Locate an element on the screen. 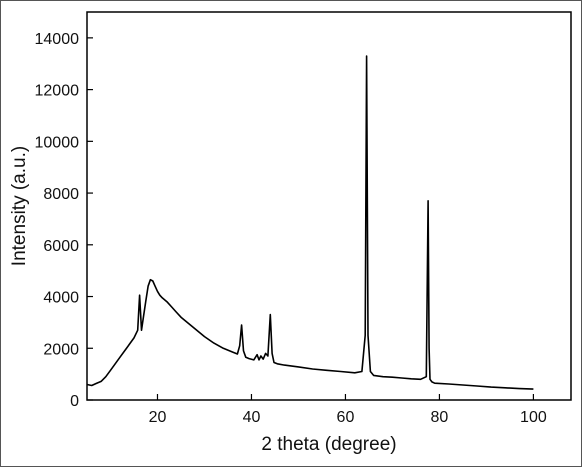 Image resolution: width=582 pixels, height=472 pixels. y-axis-title: Intensity (a.u.) is located at coordinates (19, 206).